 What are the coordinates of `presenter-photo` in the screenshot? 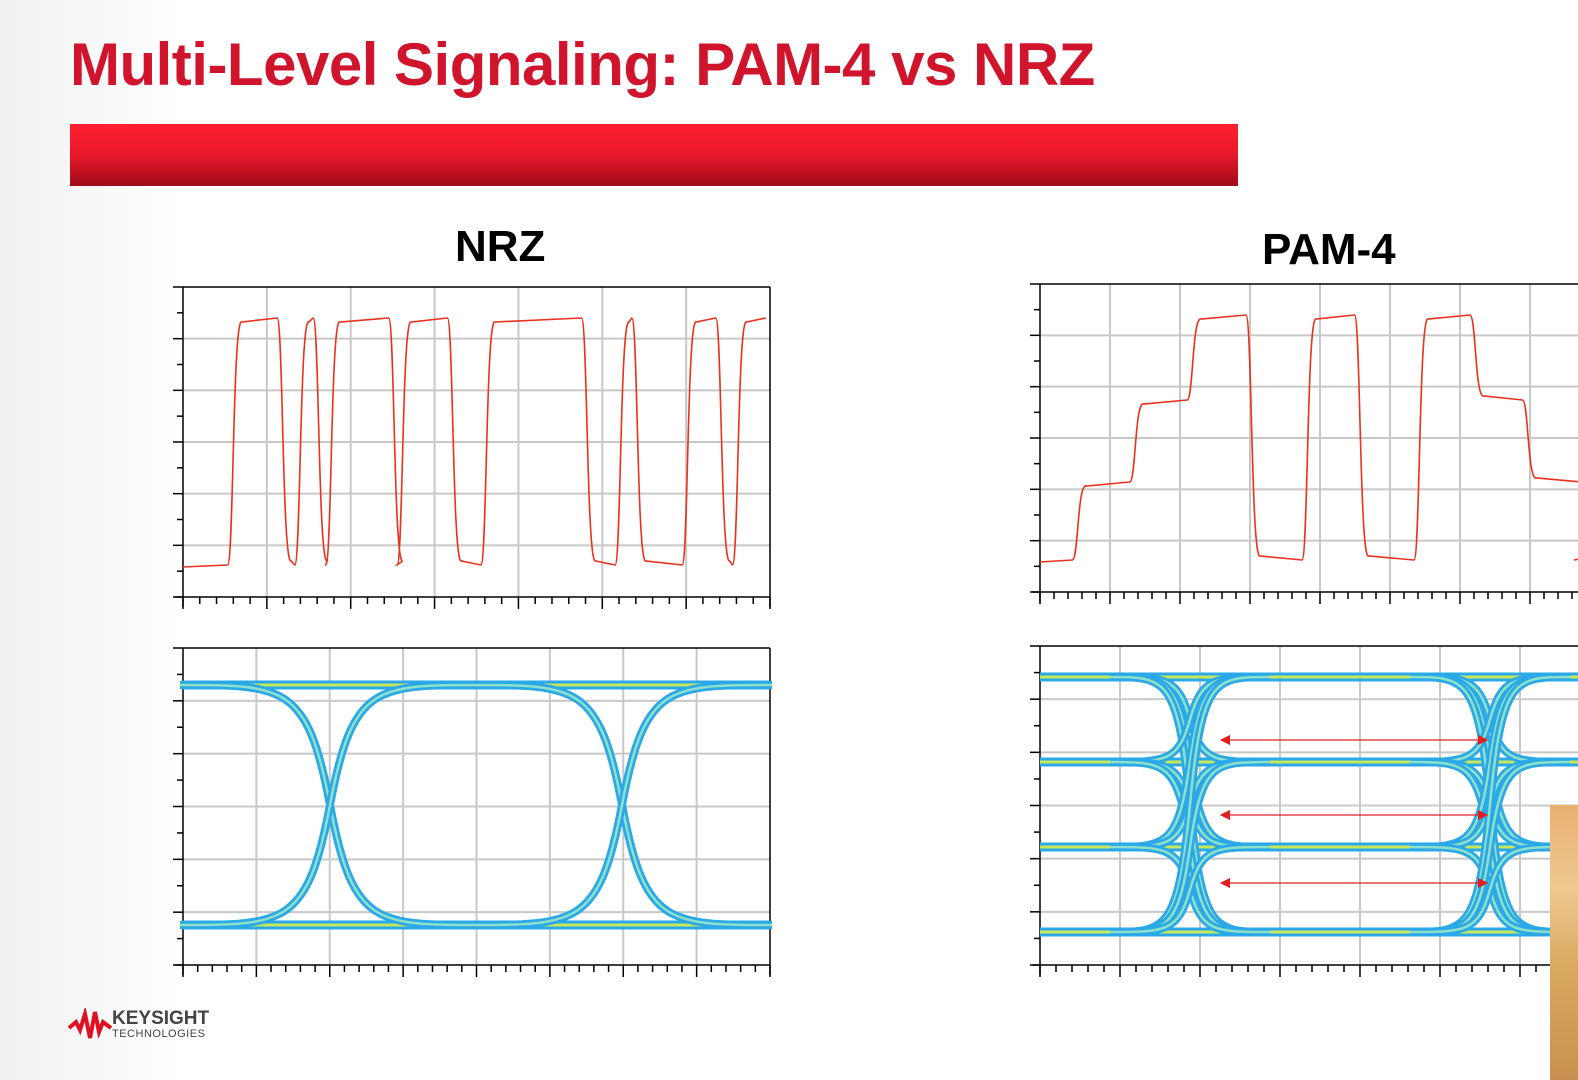 It's located at (1564, 942).